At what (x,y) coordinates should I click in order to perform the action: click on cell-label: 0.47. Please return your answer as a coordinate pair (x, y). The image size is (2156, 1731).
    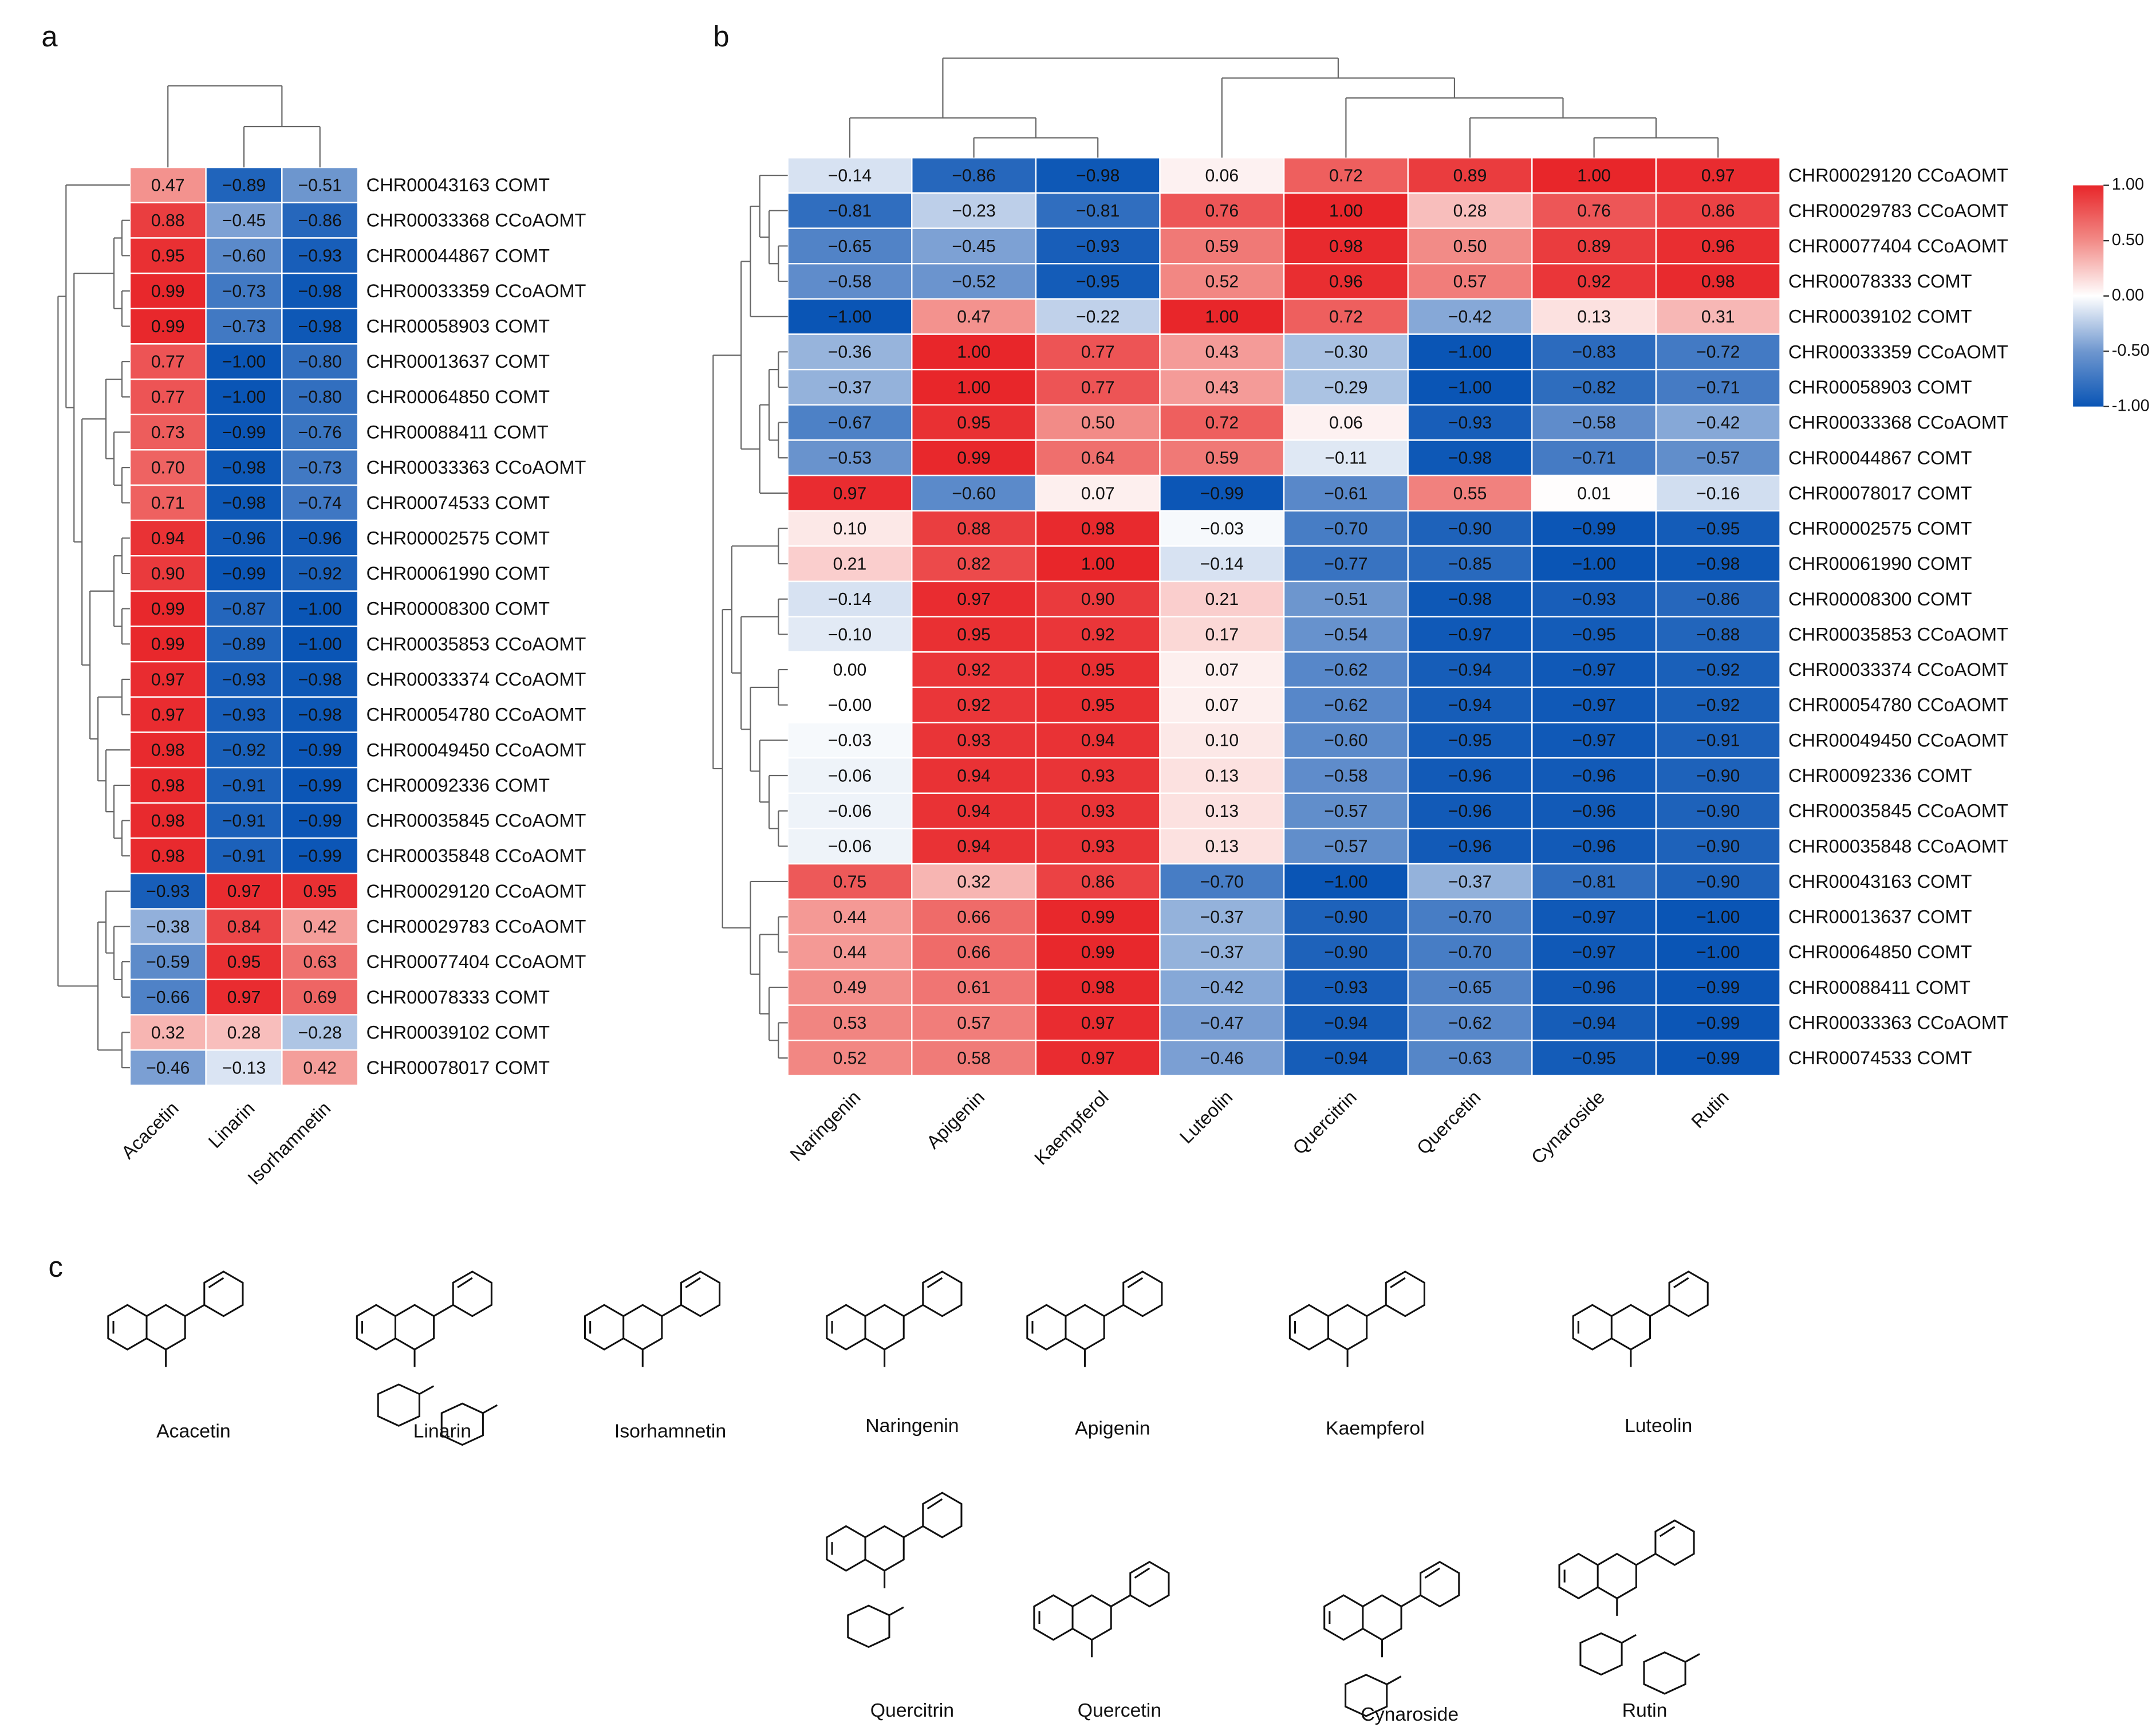
    Looking at the image, I should click on (974, 317).